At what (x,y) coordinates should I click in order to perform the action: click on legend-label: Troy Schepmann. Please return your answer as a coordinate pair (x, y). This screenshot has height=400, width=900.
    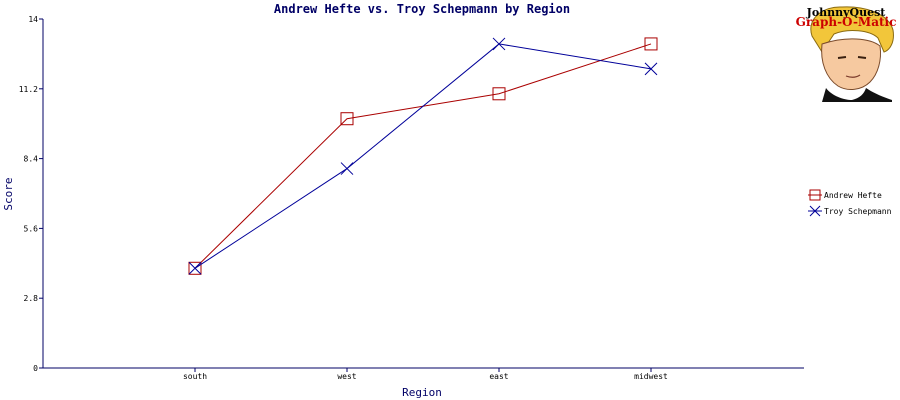
    Looking at the image, I should click on (858, 211).